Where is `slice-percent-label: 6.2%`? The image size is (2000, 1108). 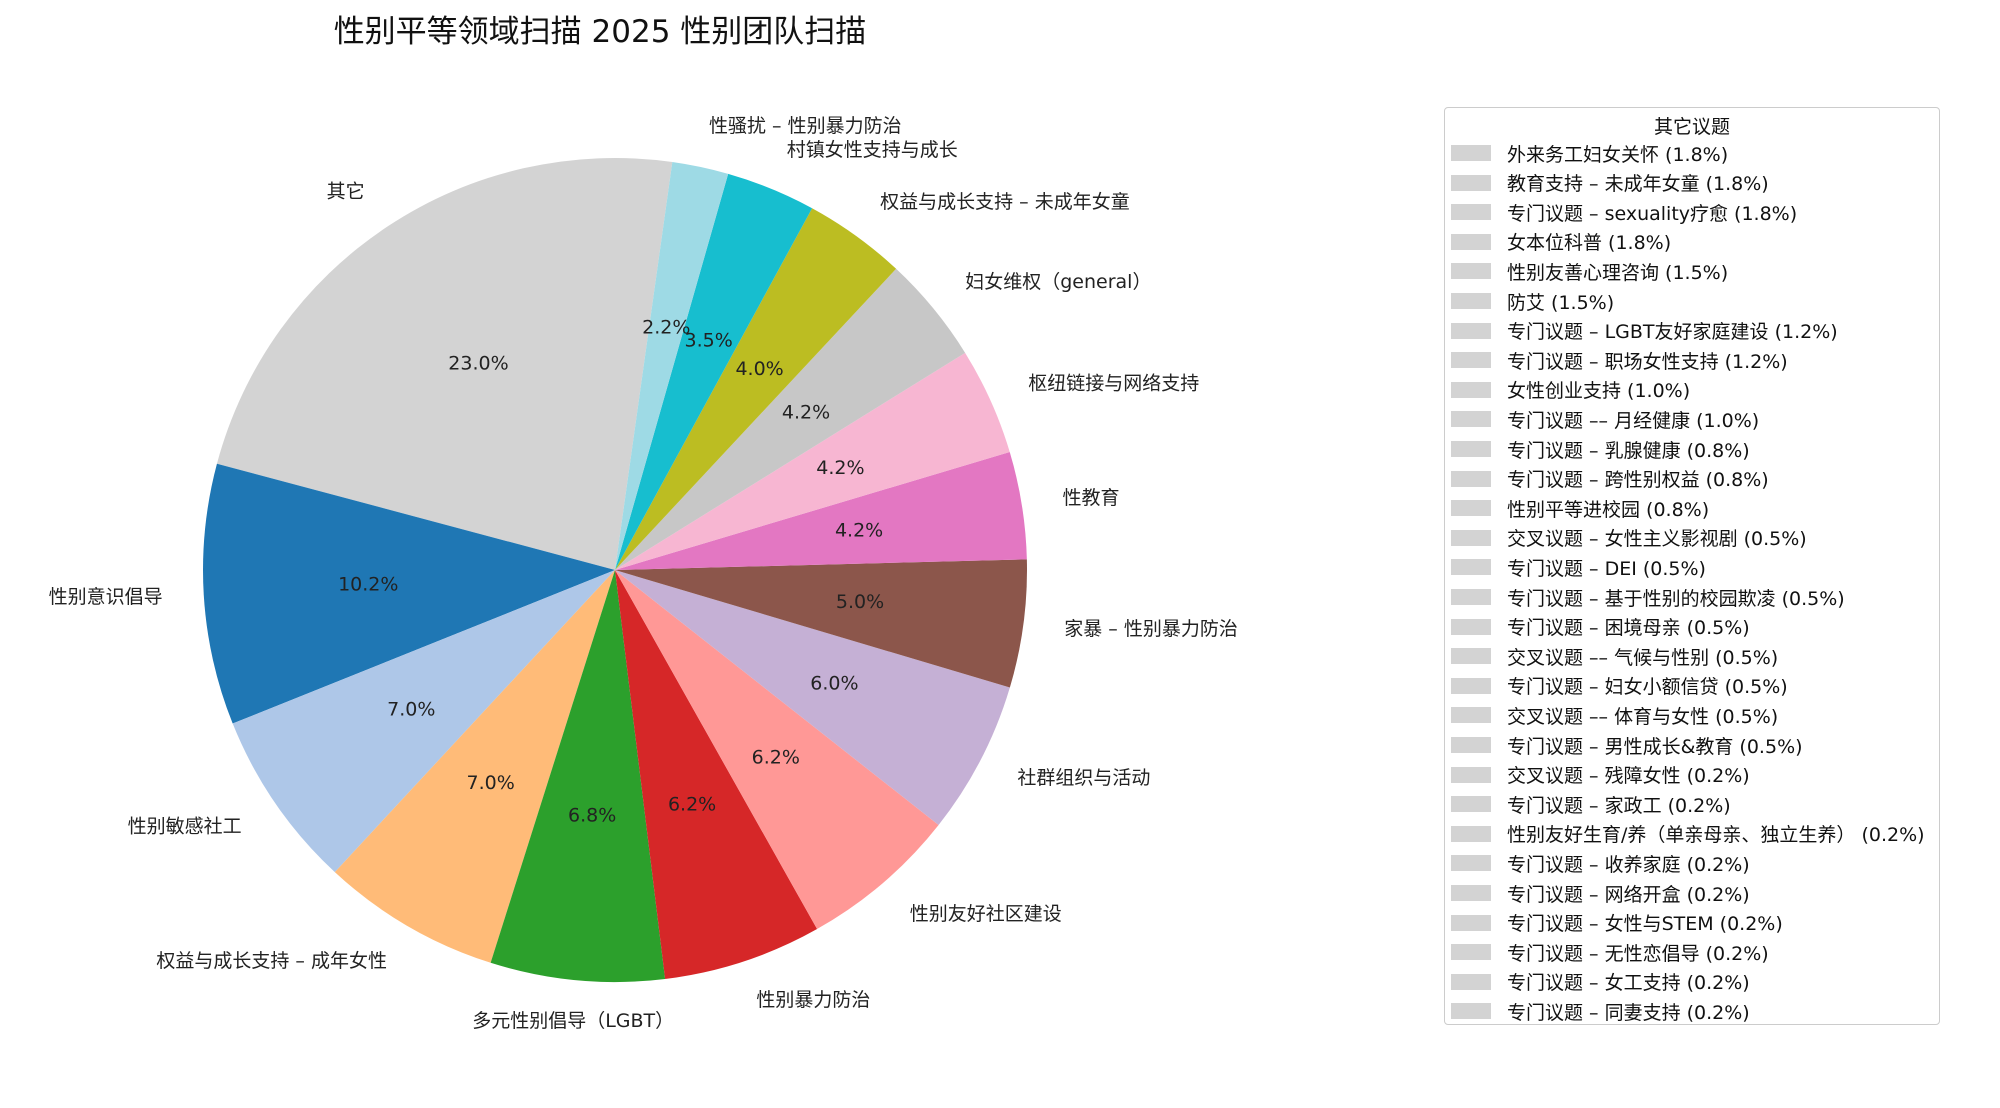 slice-percent-label: 6.2% is located at coordinates (692, 804).